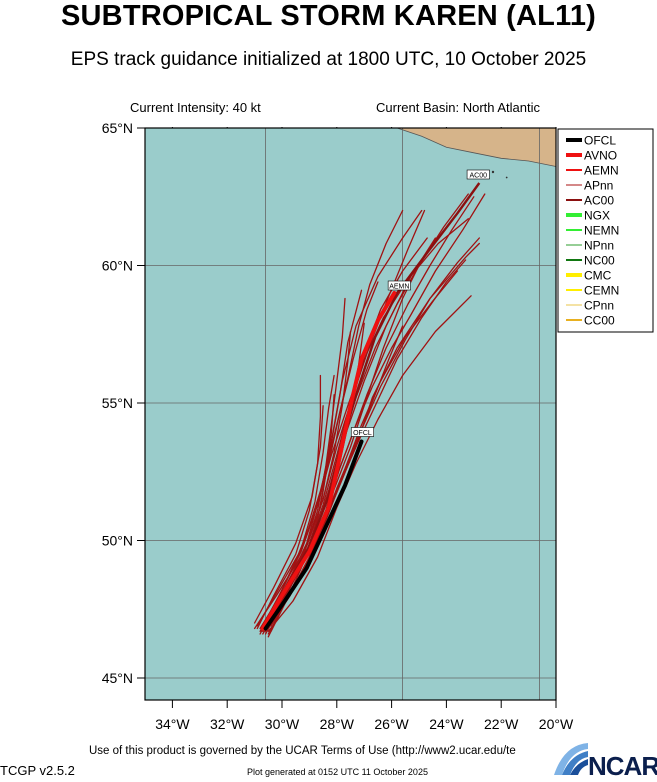 Image resolution: width=657 pixels, height=782 pixels. Describe the element at coordinates (446, 724) in the screenshot. I see `lon-tick-label: 24°W` at that location.